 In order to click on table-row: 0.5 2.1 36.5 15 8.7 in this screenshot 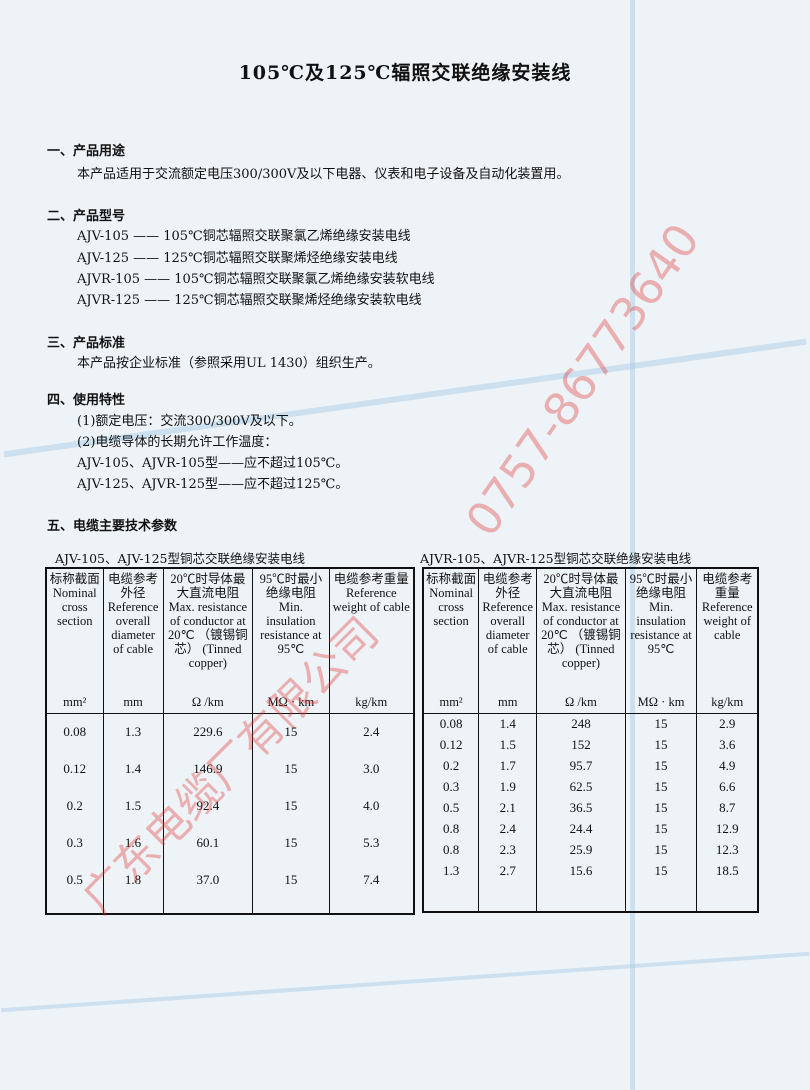, I will do `click(590, 808)`.